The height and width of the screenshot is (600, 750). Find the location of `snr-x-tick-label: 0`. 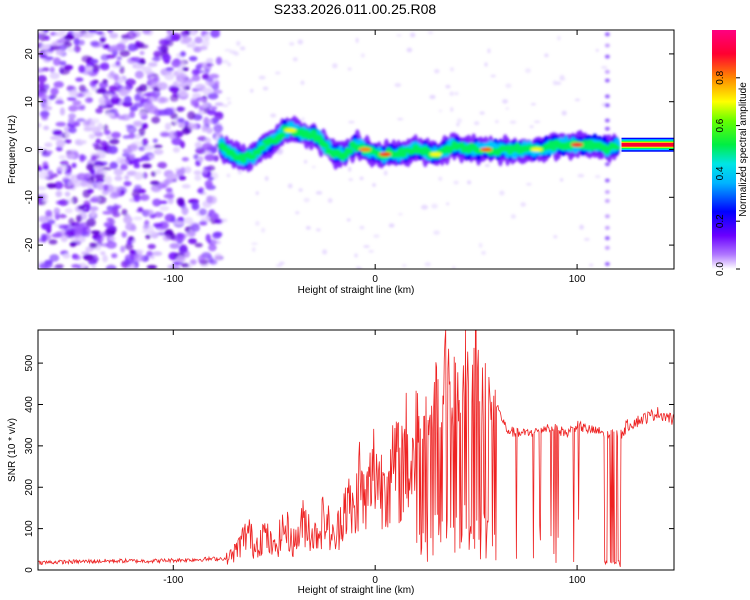

snr-x-tick-label: 0 is located at coordinates (375, 580).